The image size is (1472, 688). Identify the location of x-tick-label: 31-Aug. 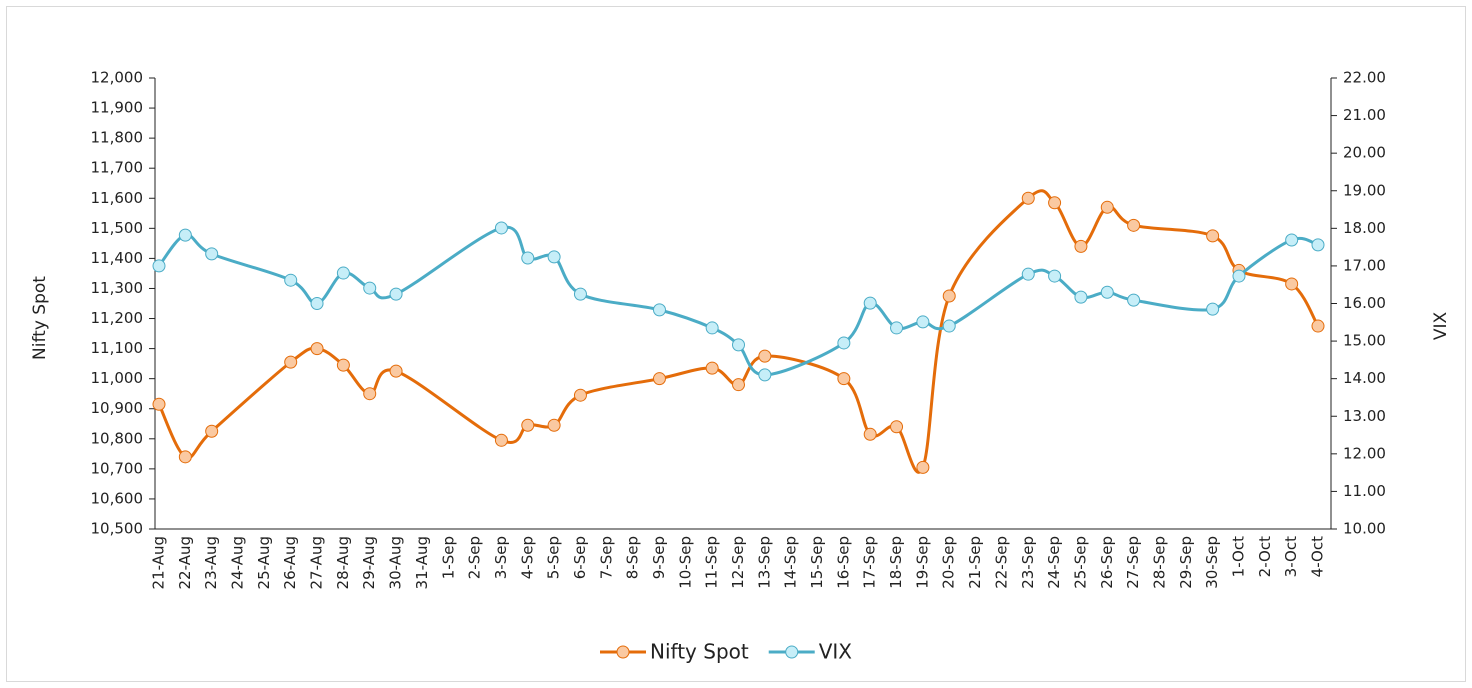
(422, 562).